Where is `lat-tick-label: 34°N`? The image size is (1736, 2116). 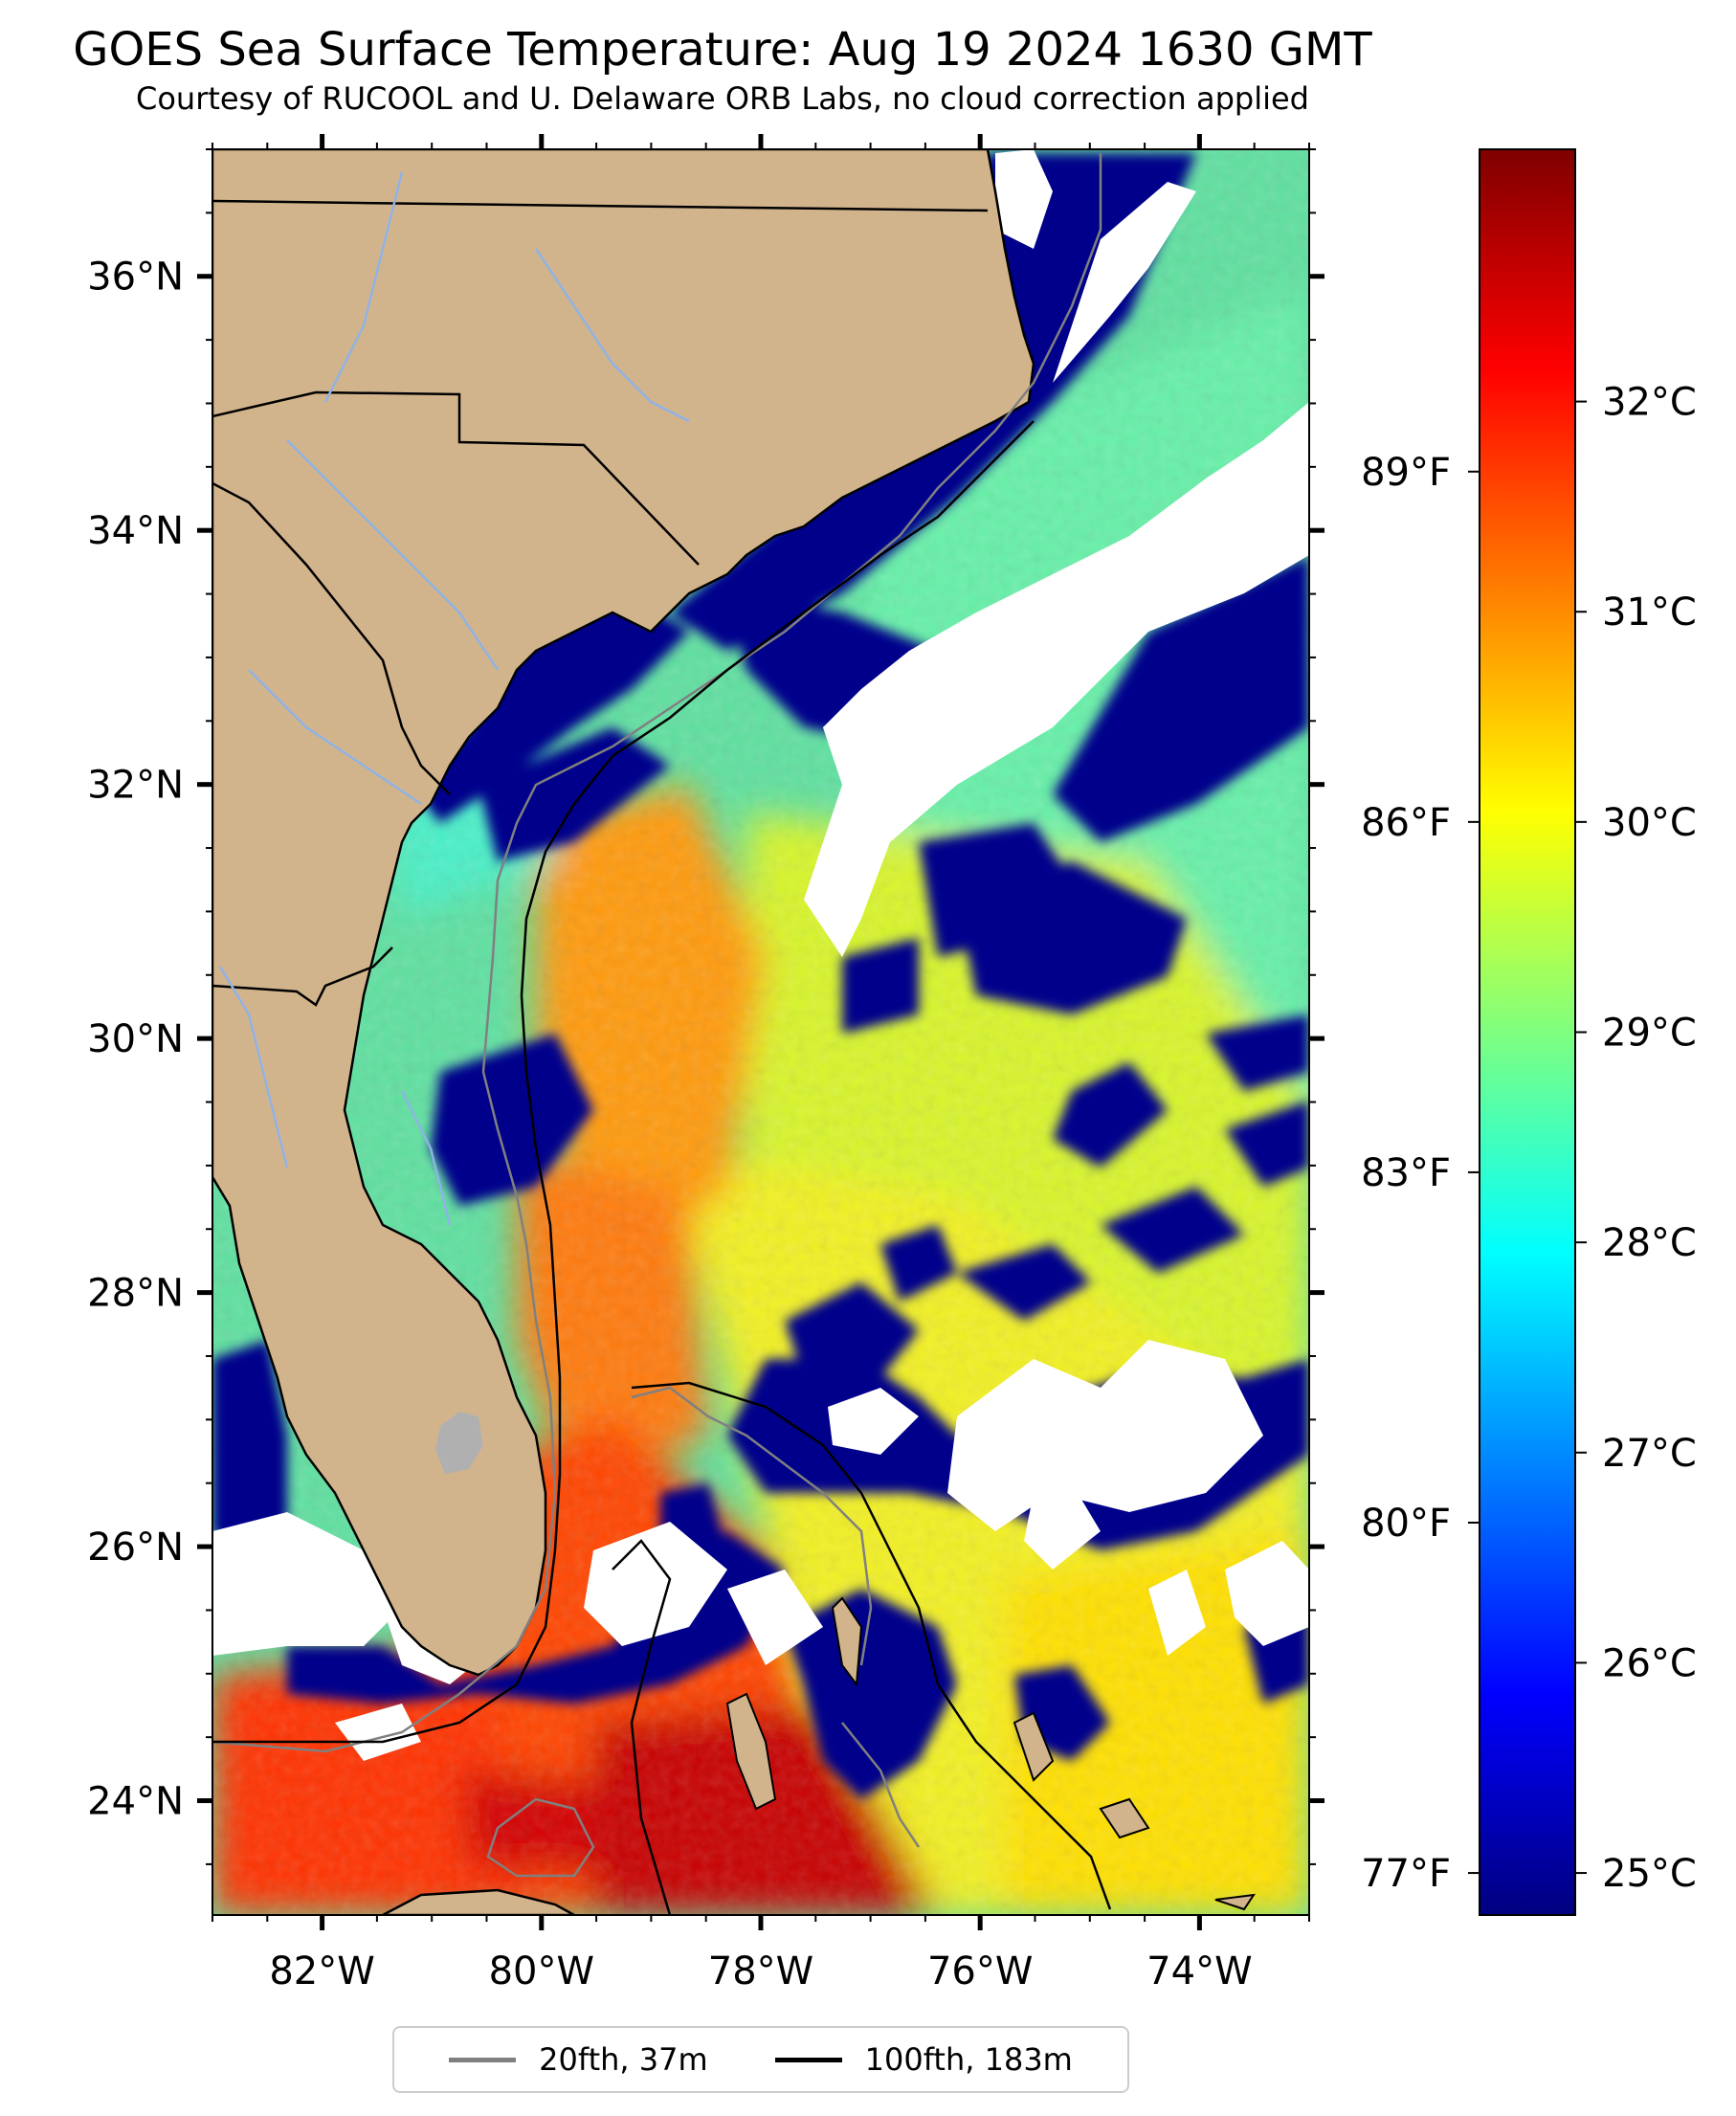 lat-tick-label: 34°N is located at coordinates (135, 531).